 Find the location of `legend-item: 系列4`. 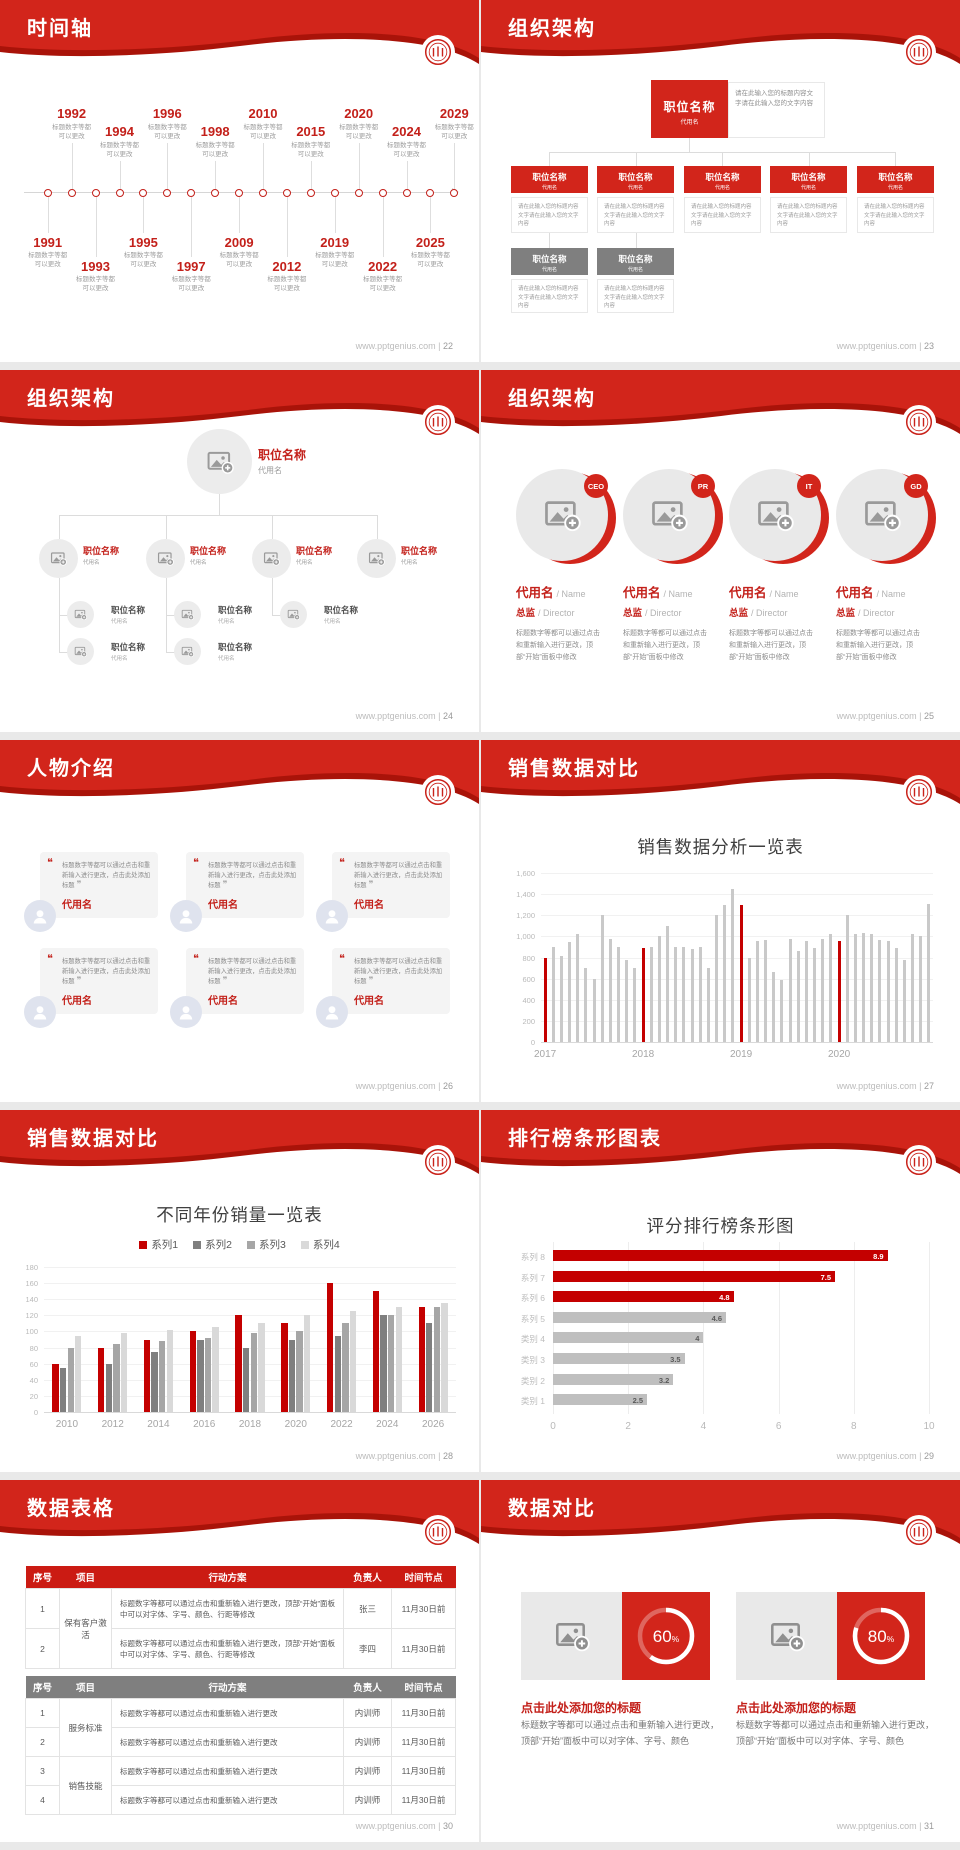

legend-item: 系列4 is located at coordinates (320, 1244).